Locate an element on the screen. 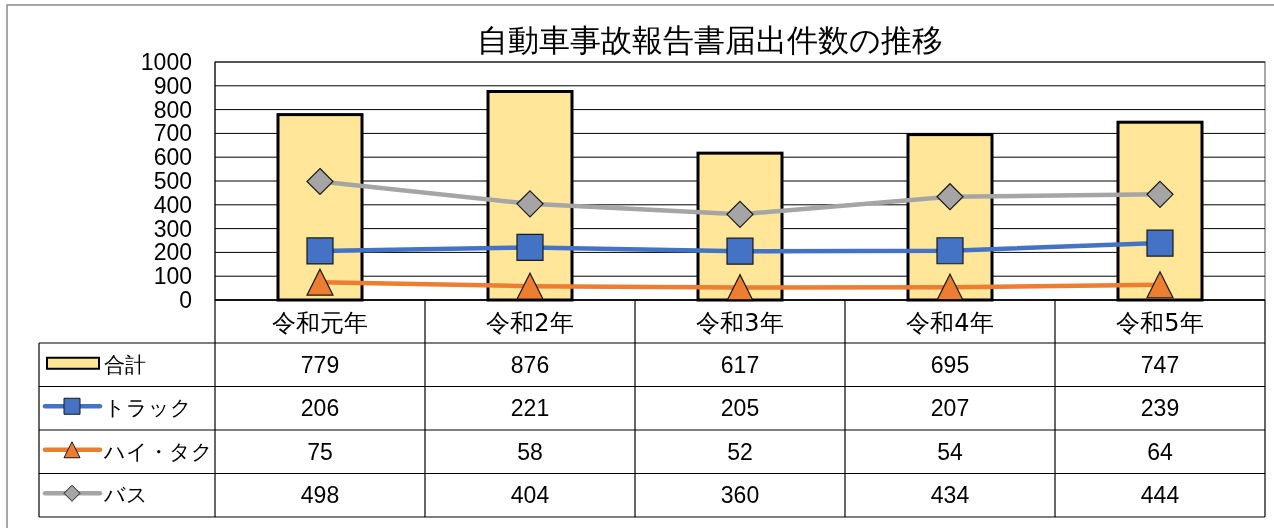 The height and width of the screenshot is (528, 1274). data-label: 239 is located at coordinates (1160, 408).